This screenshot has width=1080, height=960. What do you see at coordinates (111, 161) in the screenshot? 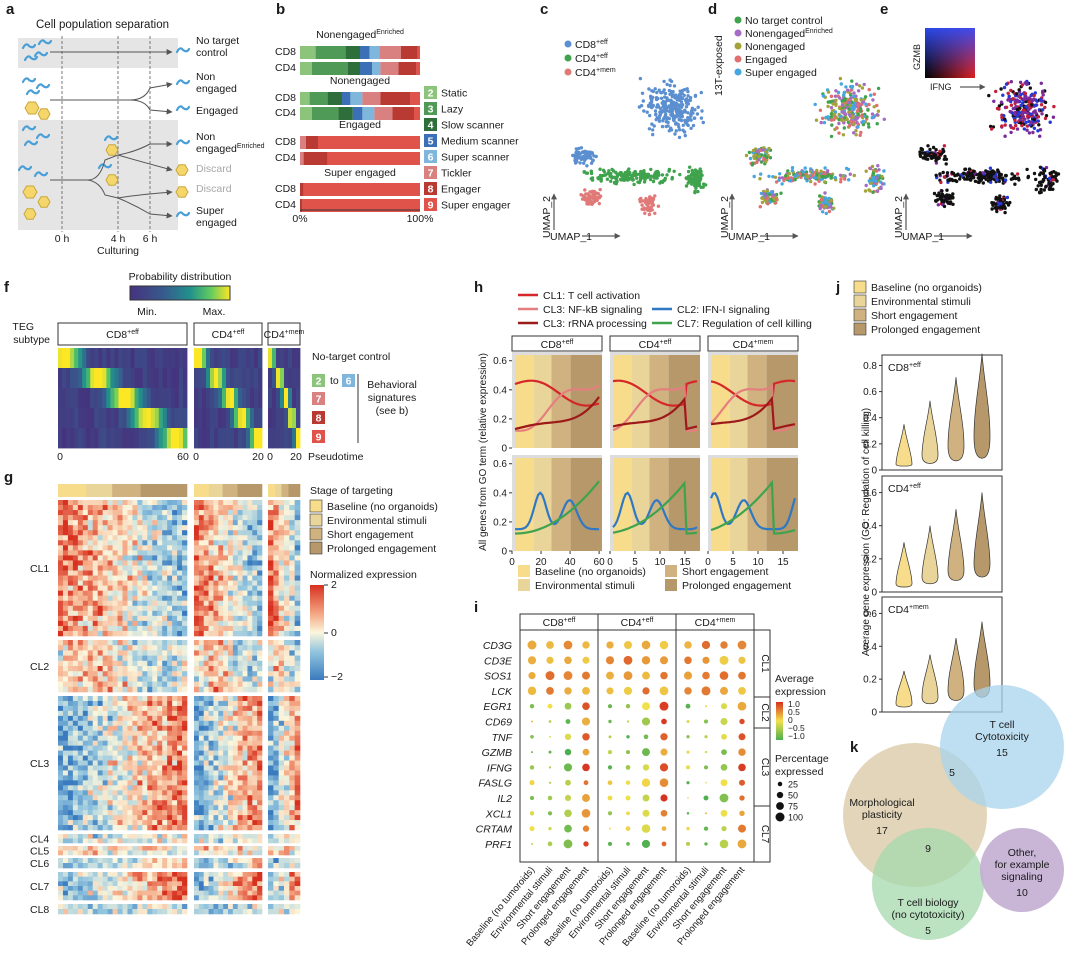
I see `arrow` at bounding box center [111, 161].